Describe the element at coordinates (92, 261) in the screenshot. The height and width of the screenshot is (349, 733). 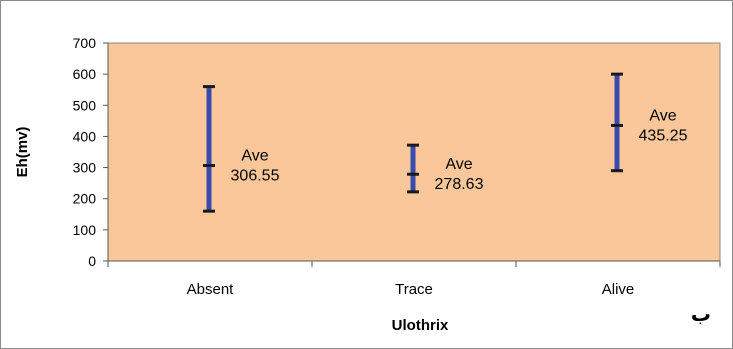
I see `y-tick-label: 0` at that location.